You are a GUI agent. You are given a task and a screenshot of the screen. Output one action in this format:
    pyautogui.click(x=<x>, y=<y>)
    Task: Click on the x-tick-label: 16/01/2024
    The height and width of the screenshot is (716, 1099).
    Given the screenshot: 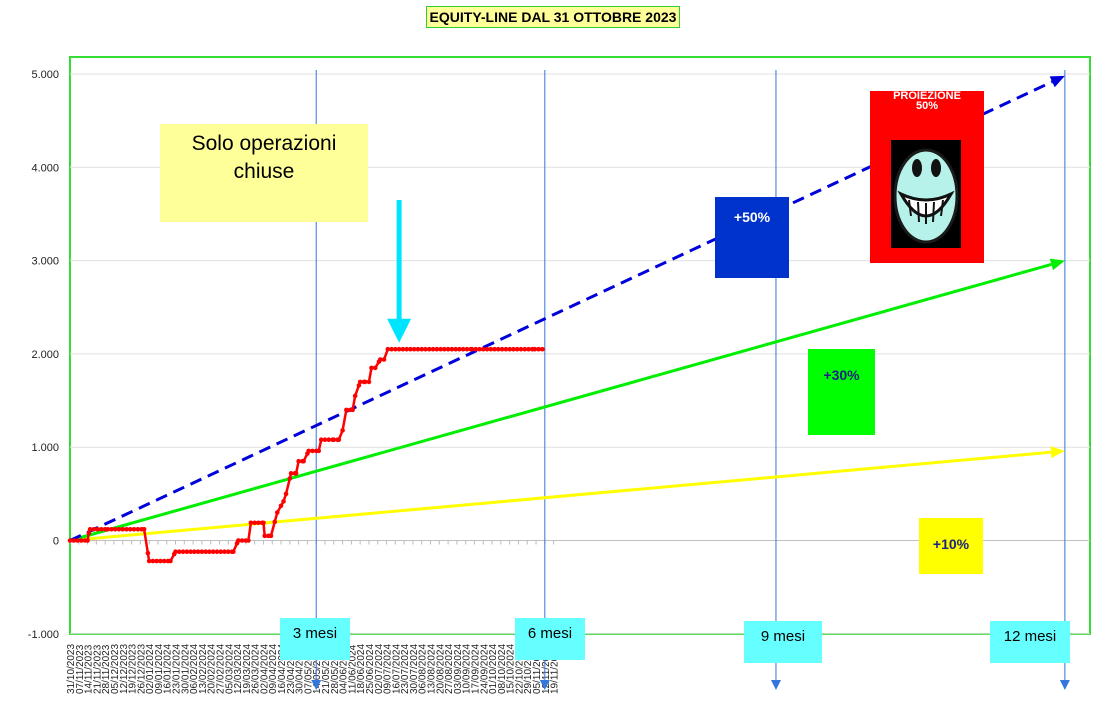 What is the action you would take?
    pyautogui.click(x=168, y=669)
    